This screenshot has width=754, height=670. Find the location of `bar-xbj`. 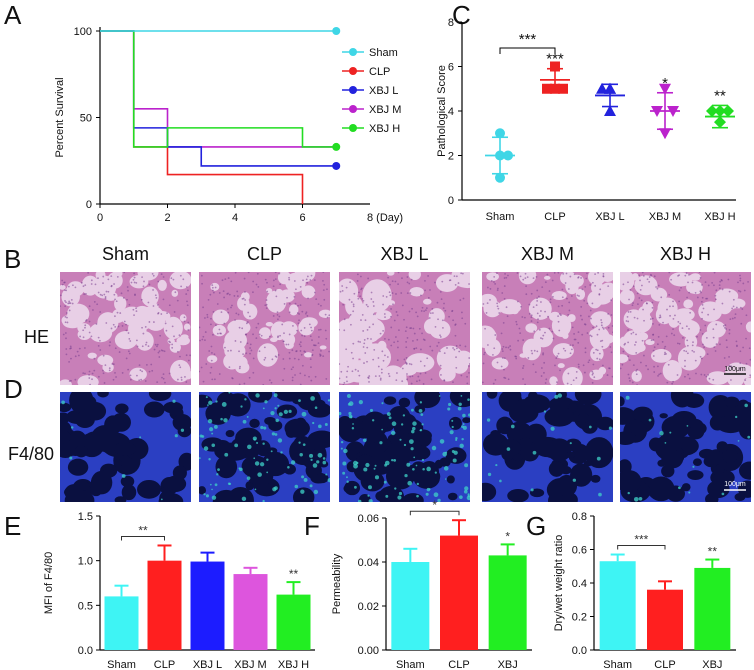

bar-xbj is located at coordinates (712, 608).